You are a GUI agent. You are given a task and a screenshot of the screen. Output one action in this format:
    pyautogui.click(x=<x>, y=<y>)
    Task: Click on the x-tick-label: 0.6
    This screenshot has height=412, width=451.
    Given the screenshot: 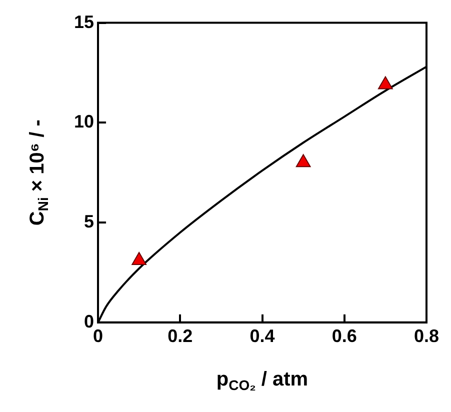 What is the action you would take?
    pyautogui.click(x=344, y=336)
    